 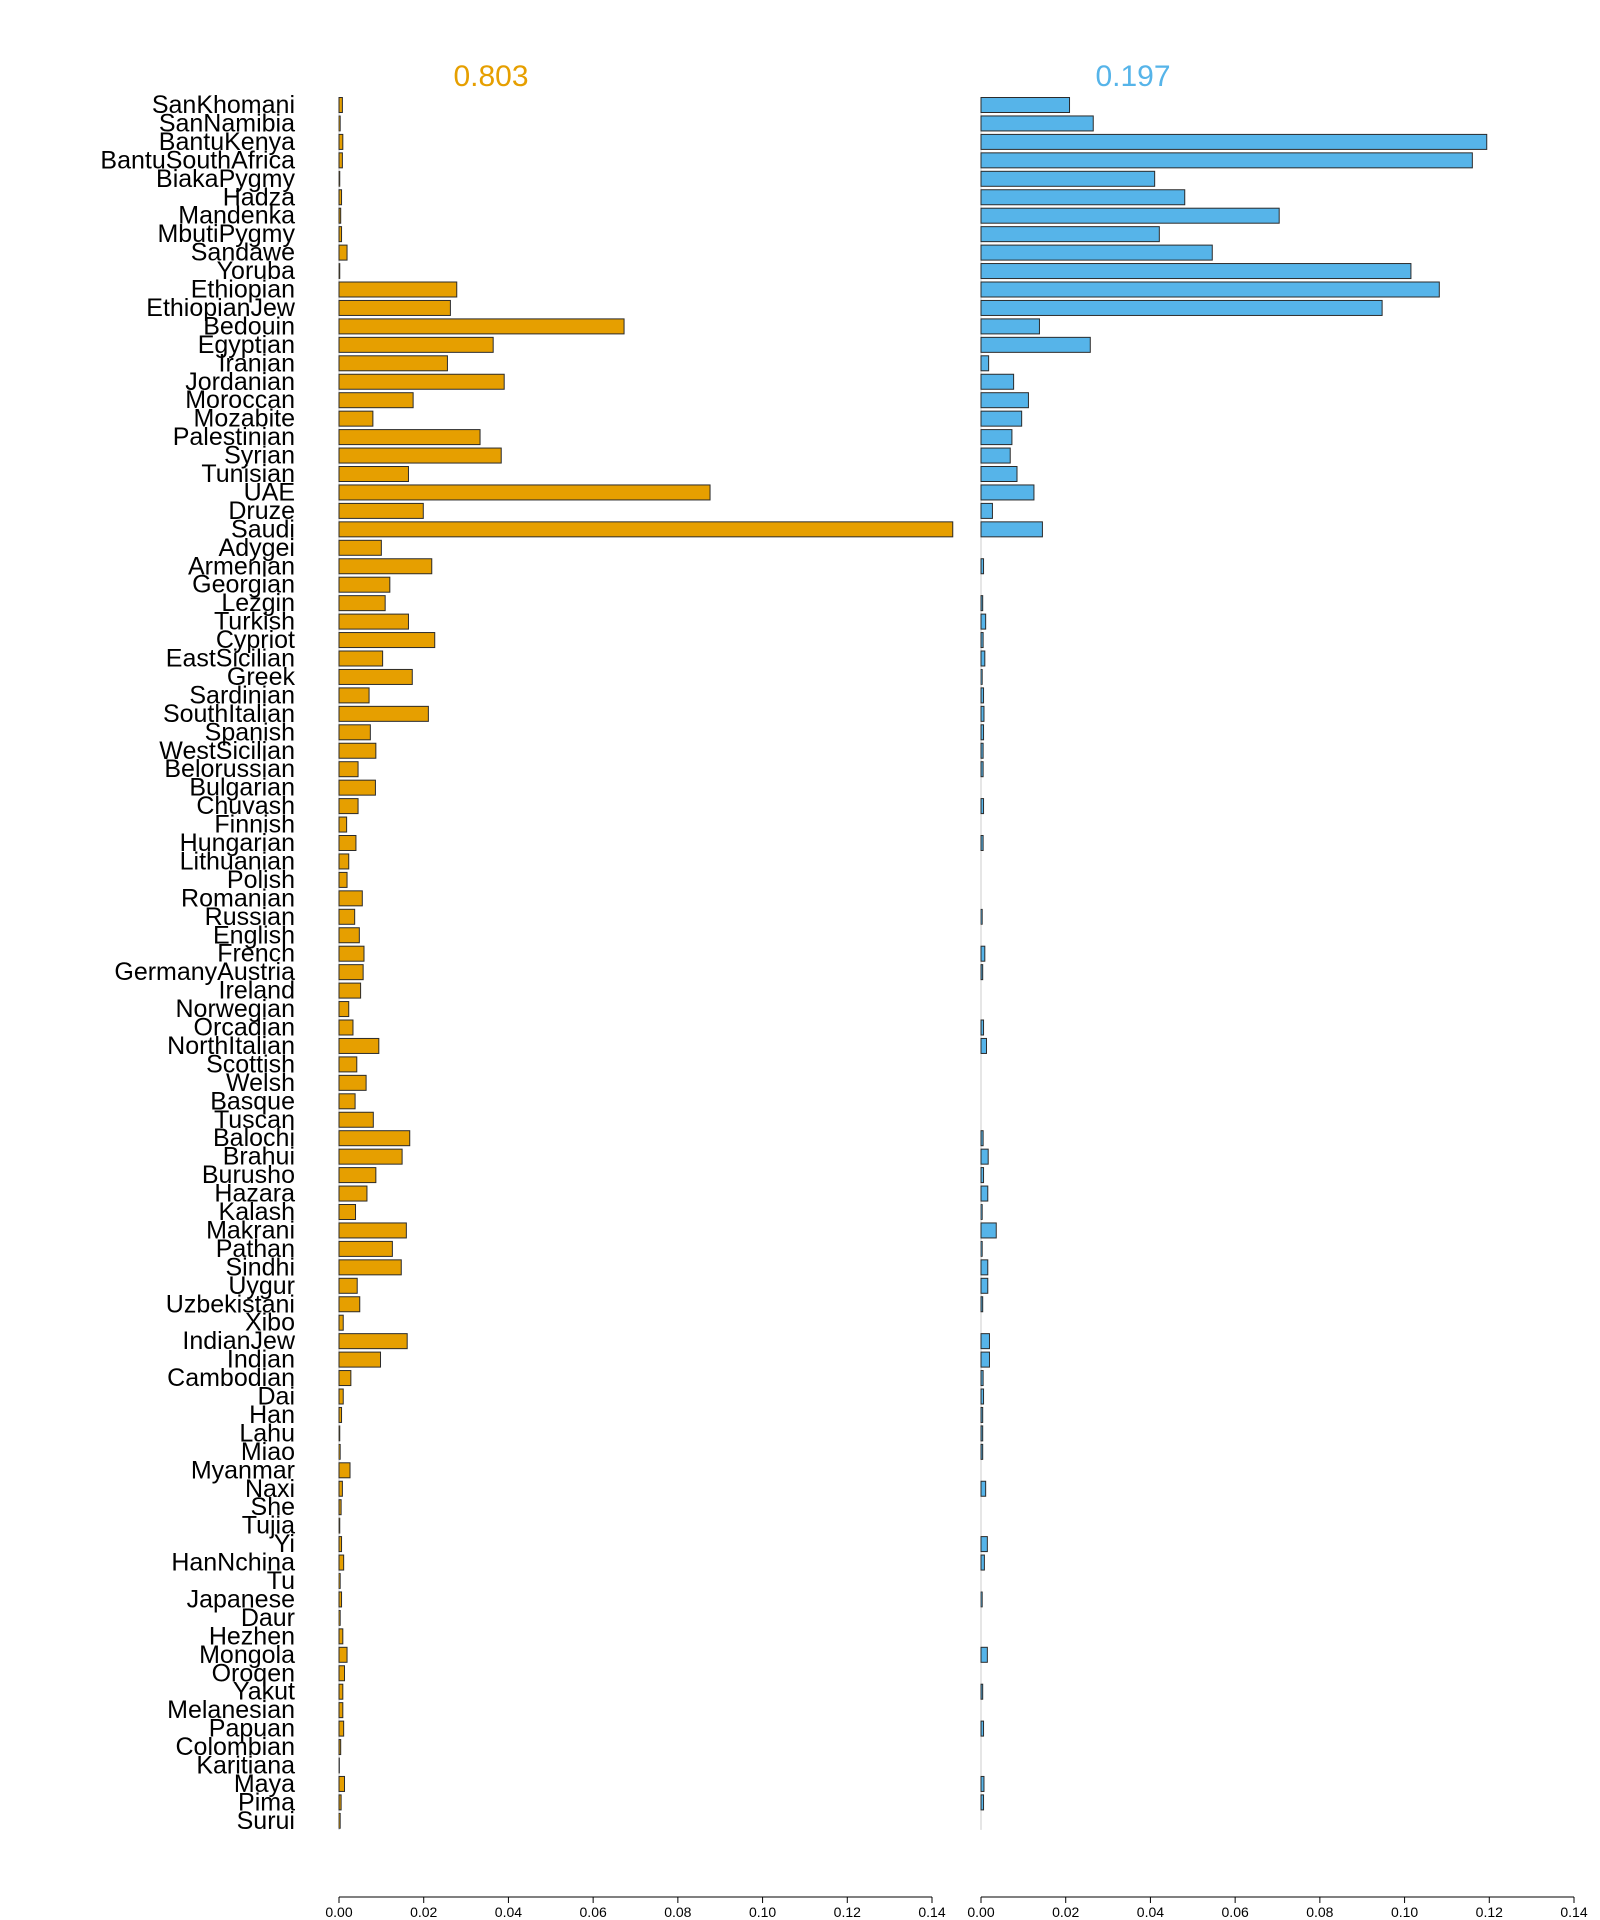 What do you see at coordinates (231, 1378) in the screenshot?
I see `category-label-cambodian: Cambodian` at bounding box center [231, 1378].